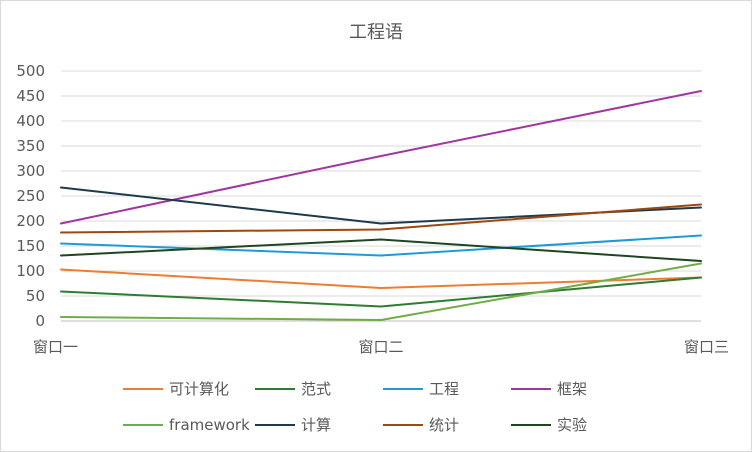 The width and height of the screenshot is (752, 452). What do you see at coordinates (376, 32) in the screenshot?
I see `chart-title: 工程语` at bounding box center [376, 32].